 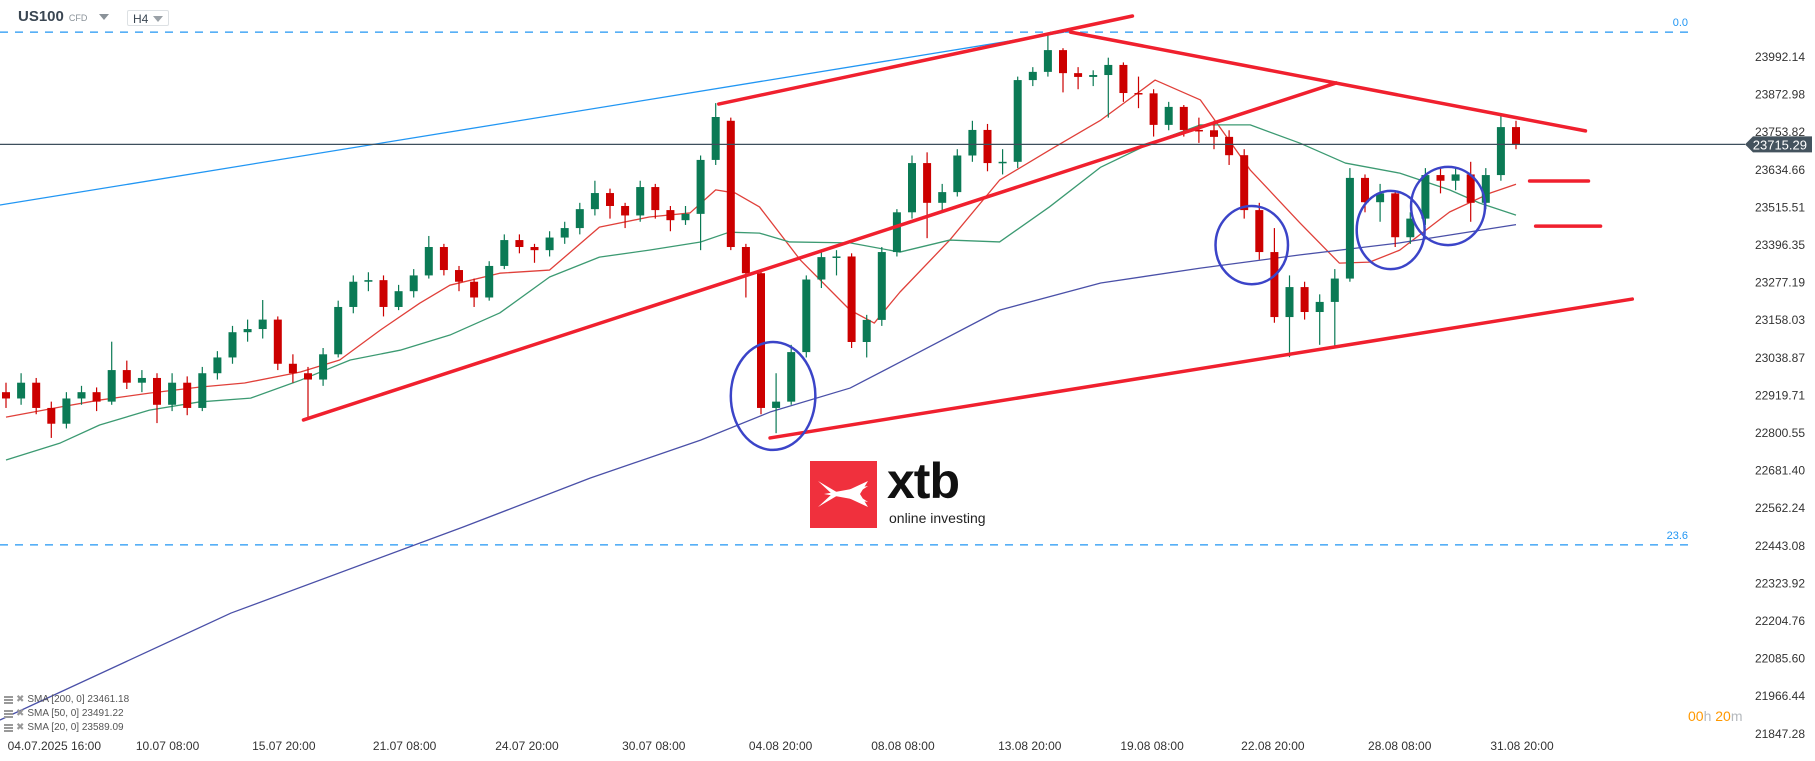 I want to click on symbol-selector: US100 CFD, so click(x=64, y=16).